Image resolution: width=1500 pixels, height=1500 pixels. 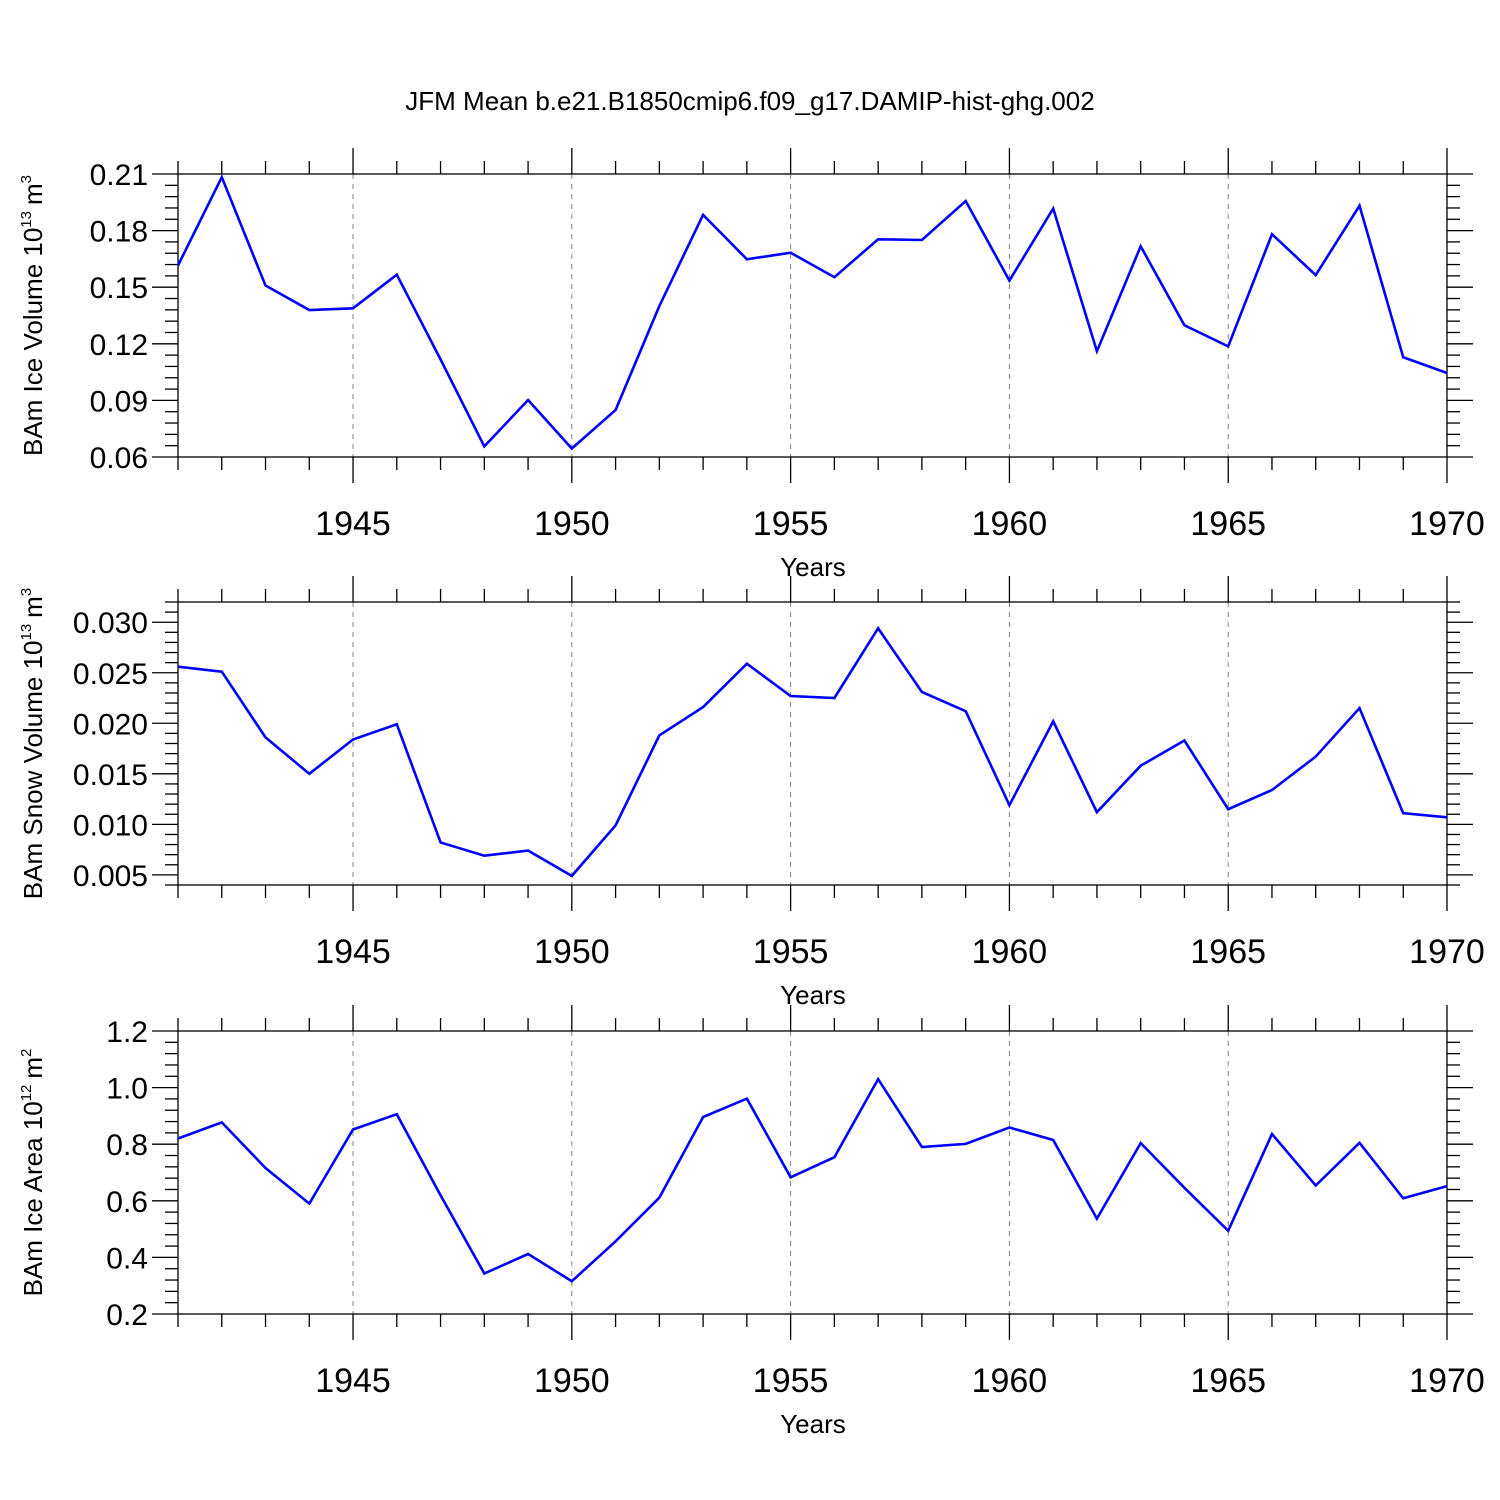 I want to click on y-axis-label: BAm Ice Area 1012 m2, so click(x=33, y=1173).